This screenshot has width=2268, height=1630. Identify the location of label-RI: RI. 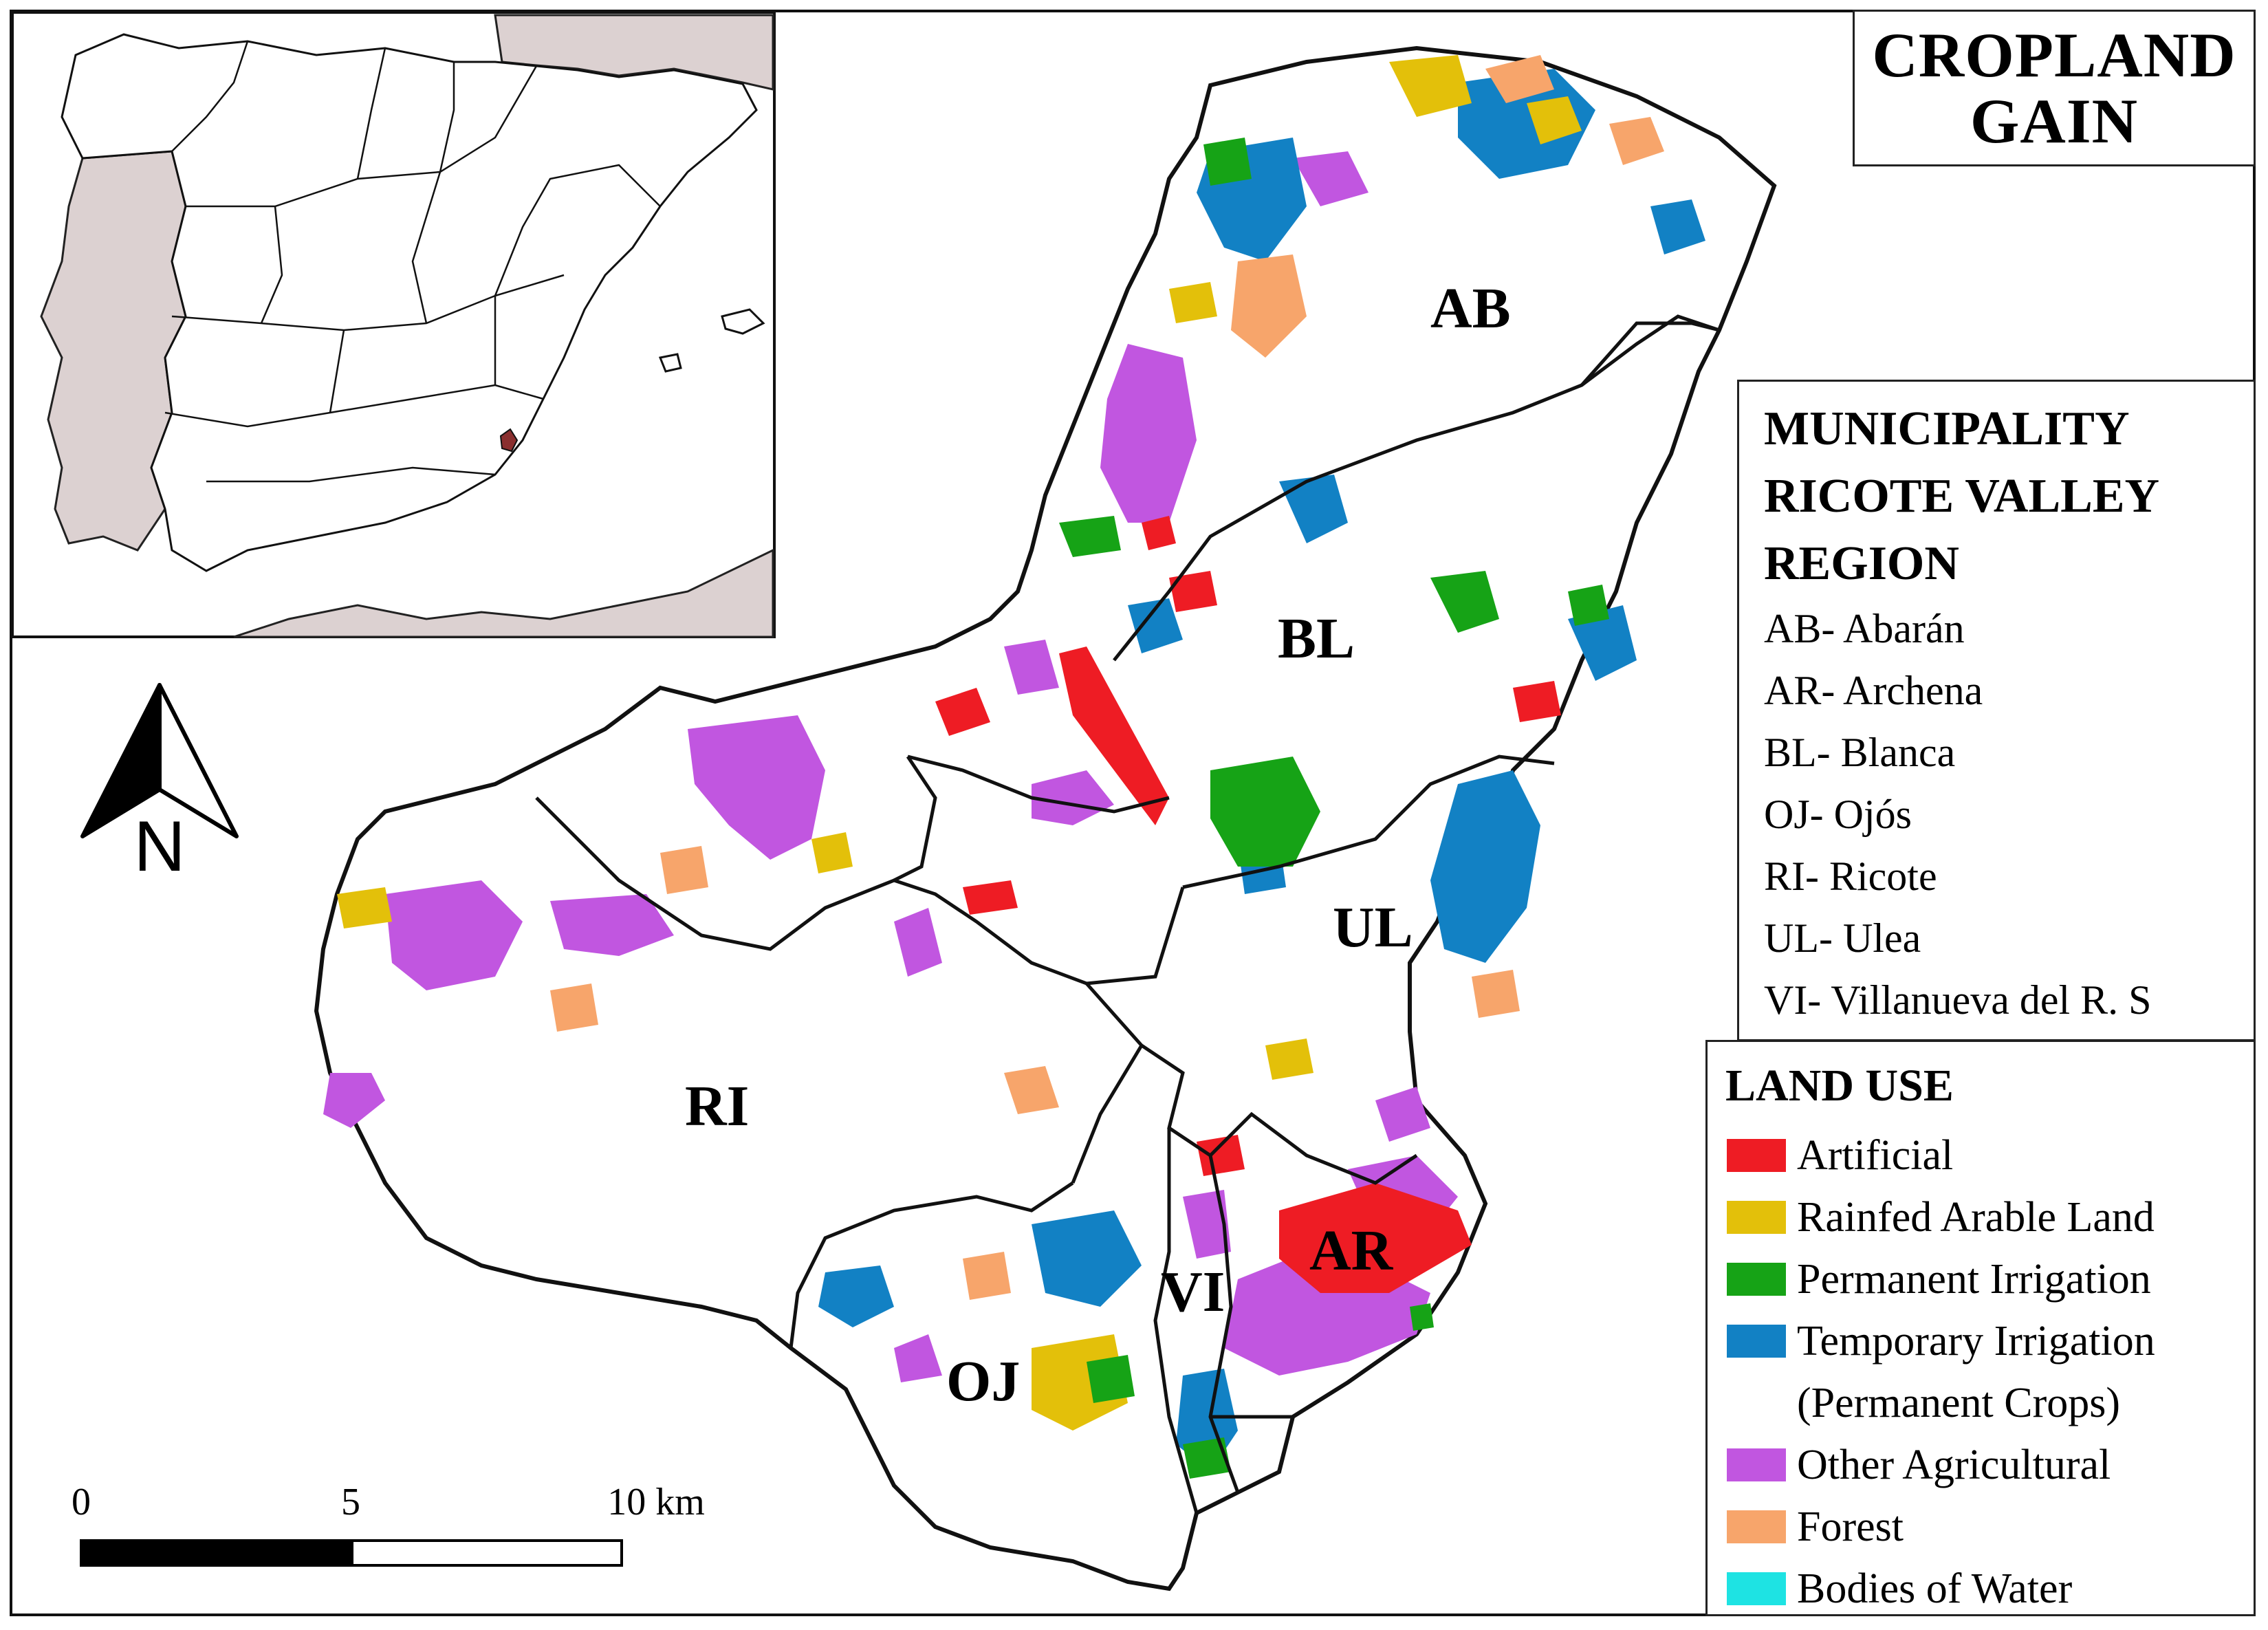
(717, 1106).